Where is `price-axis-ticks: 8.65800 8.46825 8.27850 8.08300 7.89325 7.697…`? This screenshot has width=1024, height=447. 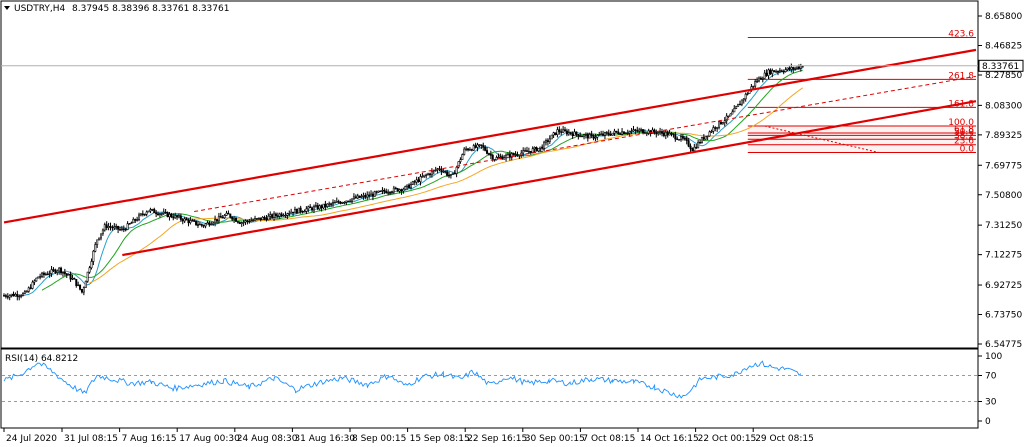 price-axis-ticks: 8.65800 8.46825 8.27850 8.08300 7.89325 7.697… is located at coordinates (1000, 181).